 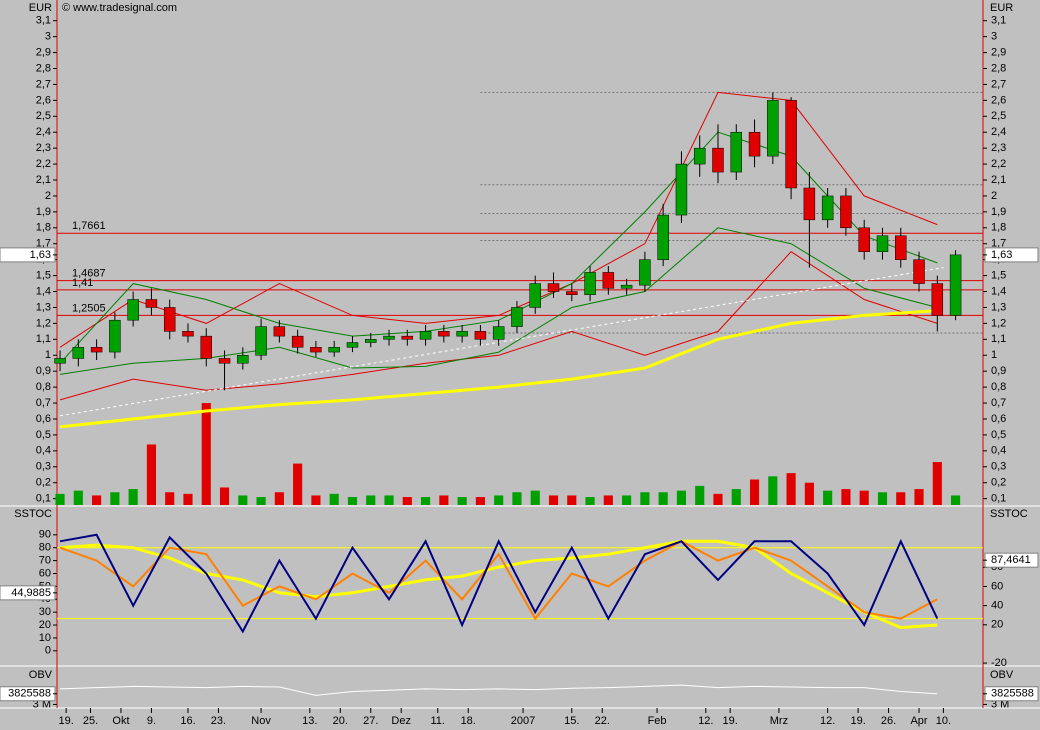 I want to click on y-tick-label: 1,8, so click(x=43, y=228).